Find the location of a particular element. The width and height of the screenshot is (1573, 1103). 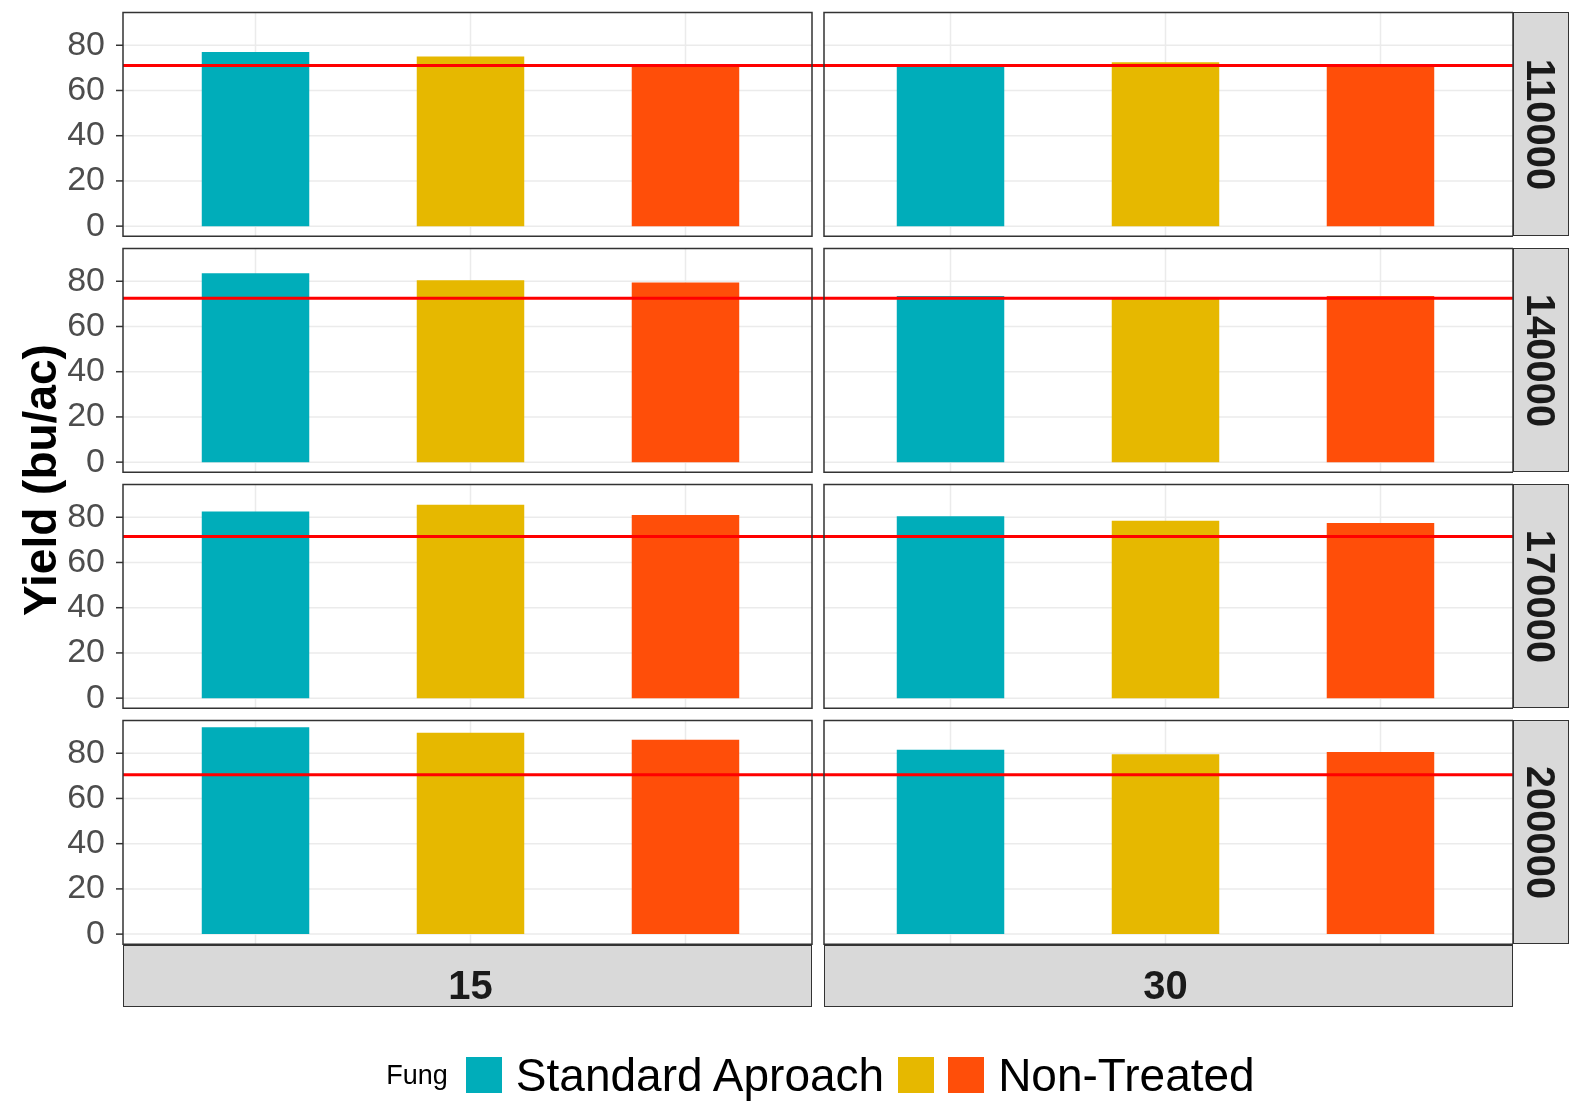

y2-axis-title: 140000 is located at coordinates (1541, 360).